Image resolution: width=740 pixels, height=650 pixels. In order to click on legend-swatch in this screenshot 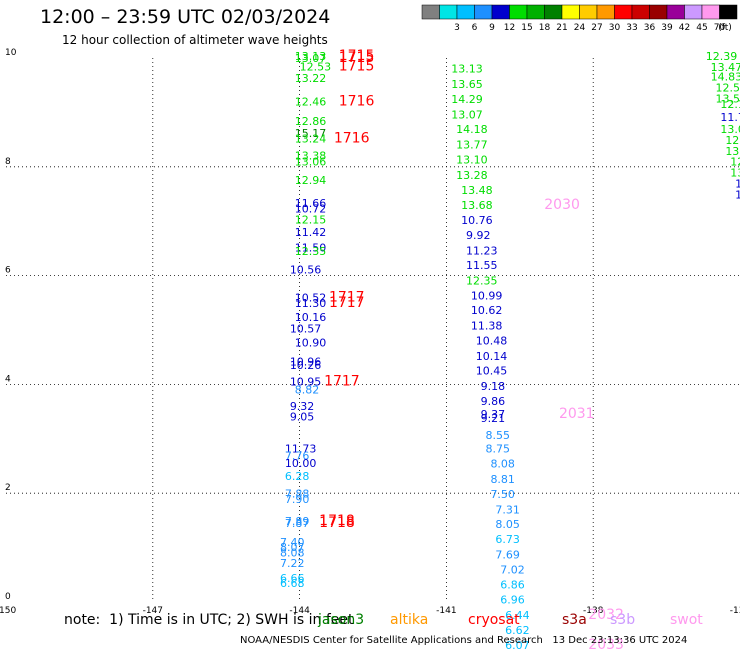, I will do `click(728, 12)`.